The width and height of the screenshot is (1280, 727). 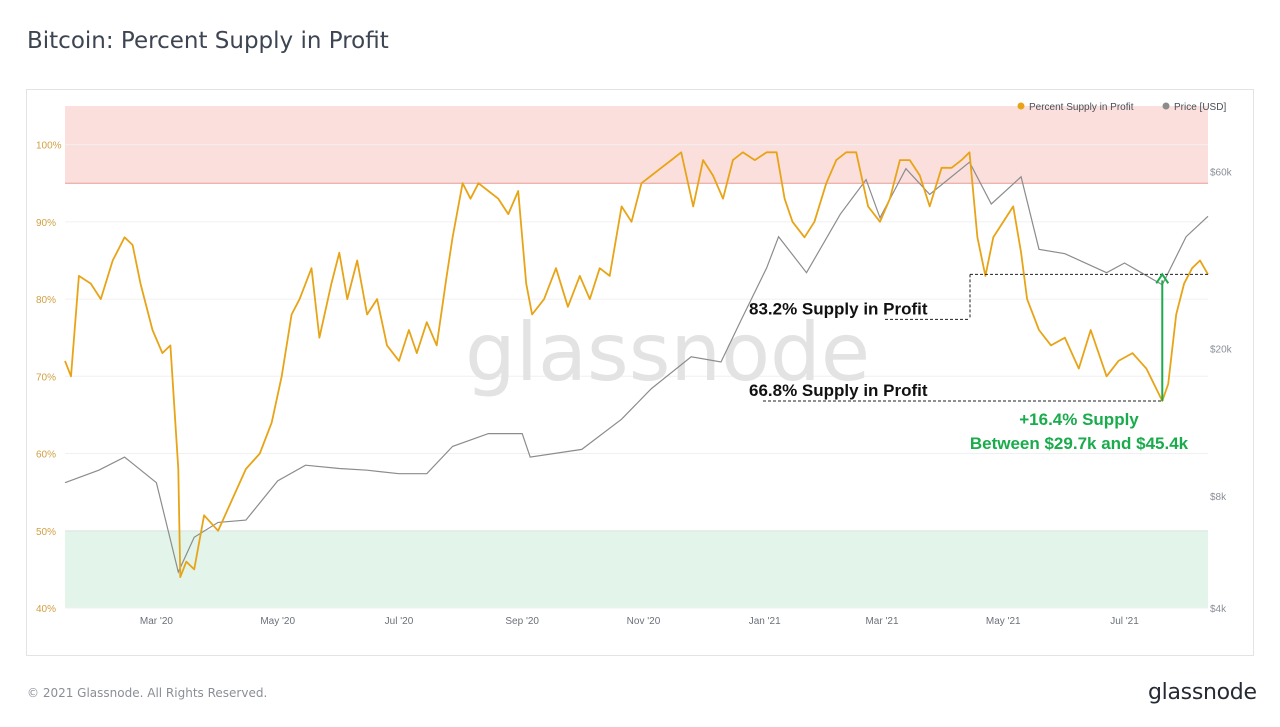 I want to click on delta-annotation-line1: +16.4% Supply, so click(x=1079, y=419).